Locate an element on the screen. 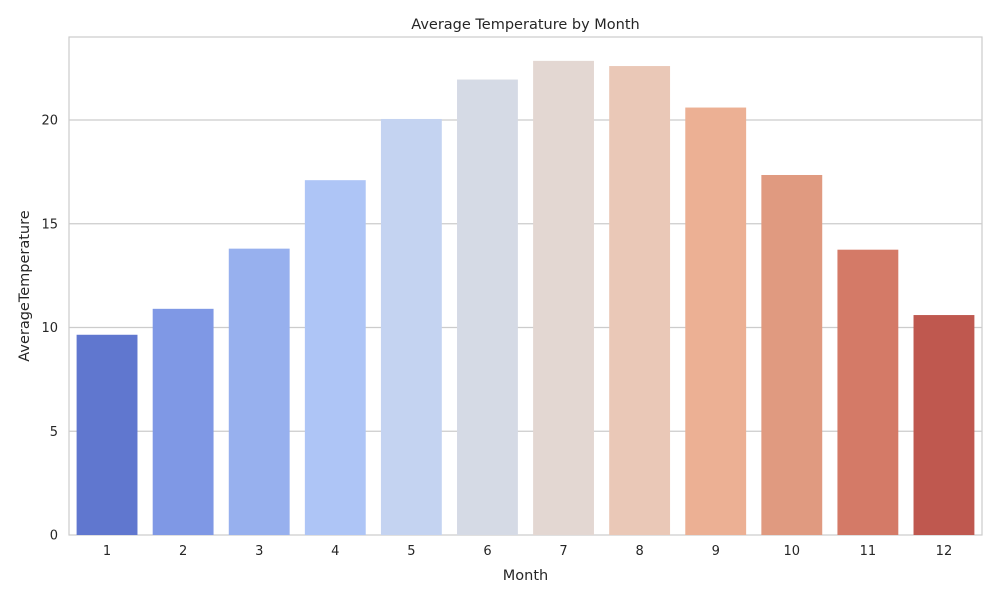  y-axis-ticks: 0 5 10 15 20 is located at coordinates (49, 329).